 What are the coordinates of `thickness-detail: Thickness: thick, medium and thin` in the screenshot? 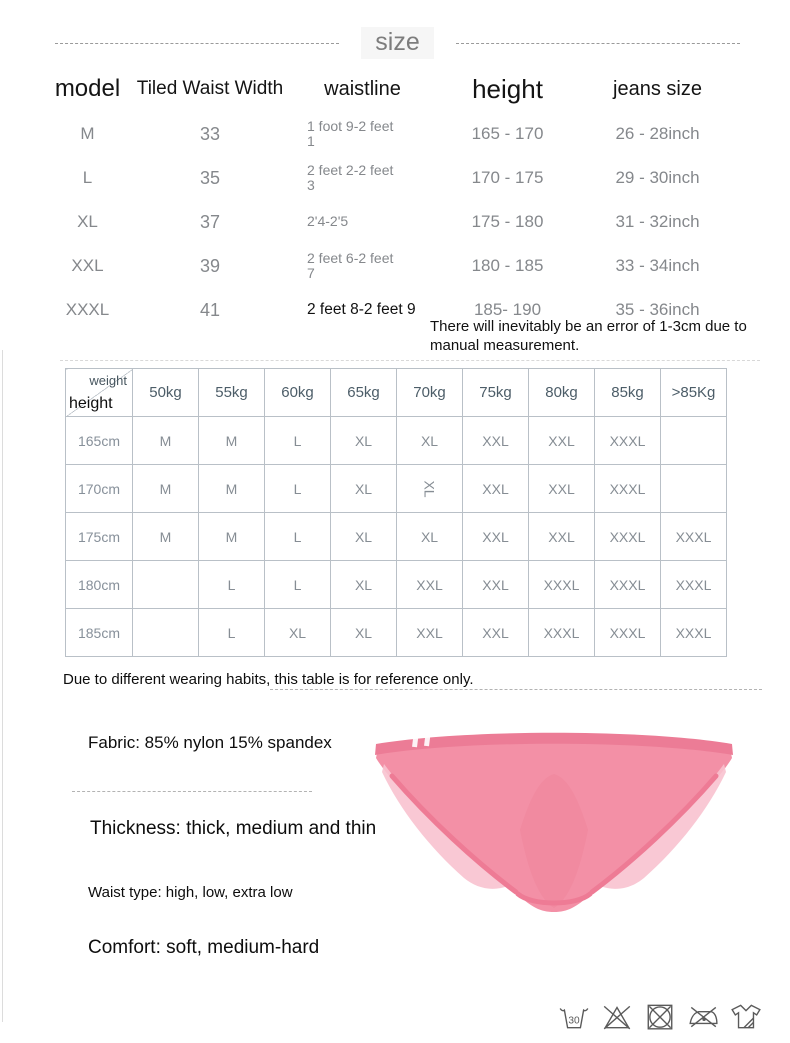 It's located at (233, 828).